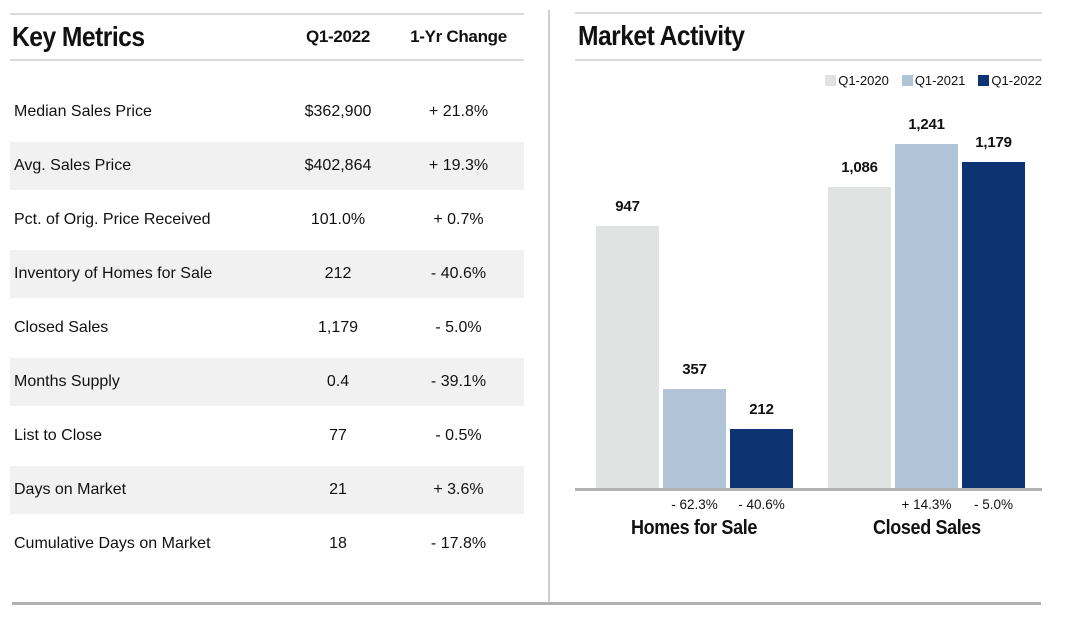  I want to click on chart-group-title: Closed Sales, so click(926, 528).